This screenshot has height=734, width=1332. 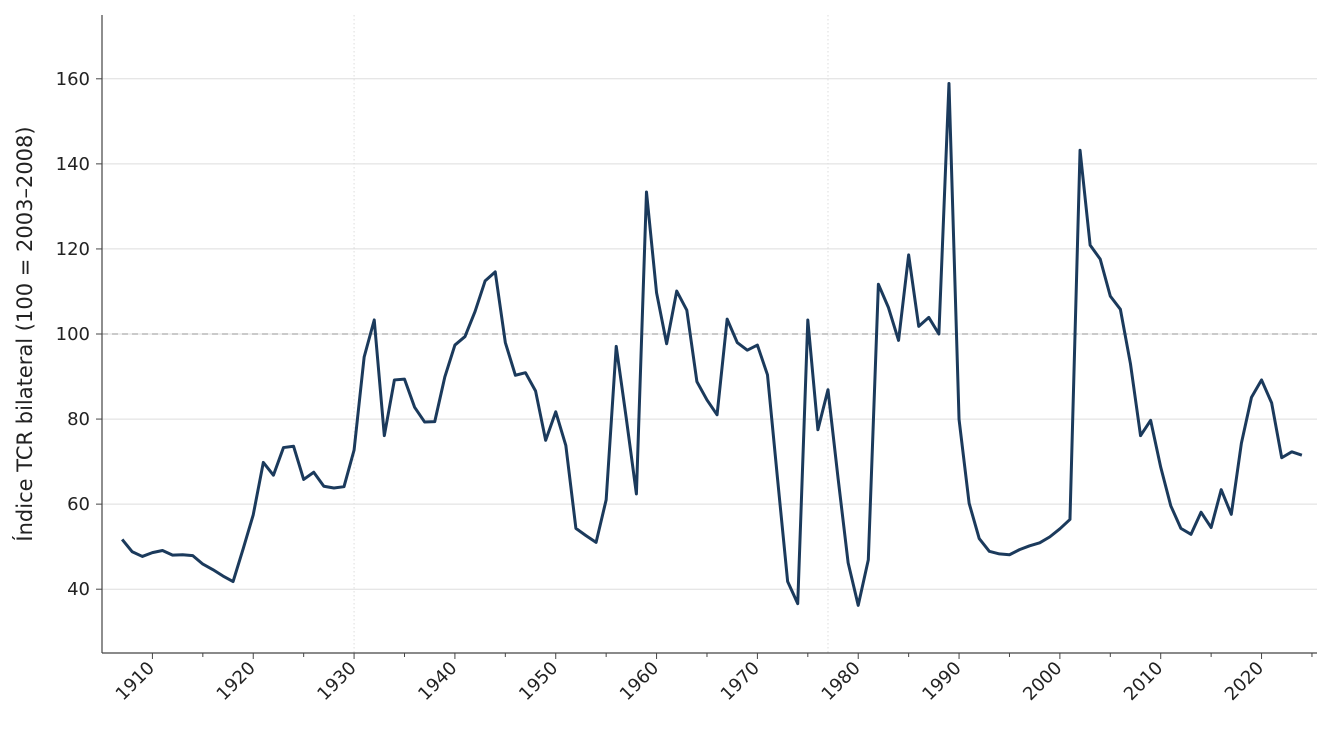 What do you see at coordinates (236, 681) in the screenshot?
I see `x-tick-label-1920: 1920` at bounding box center [236, 681].